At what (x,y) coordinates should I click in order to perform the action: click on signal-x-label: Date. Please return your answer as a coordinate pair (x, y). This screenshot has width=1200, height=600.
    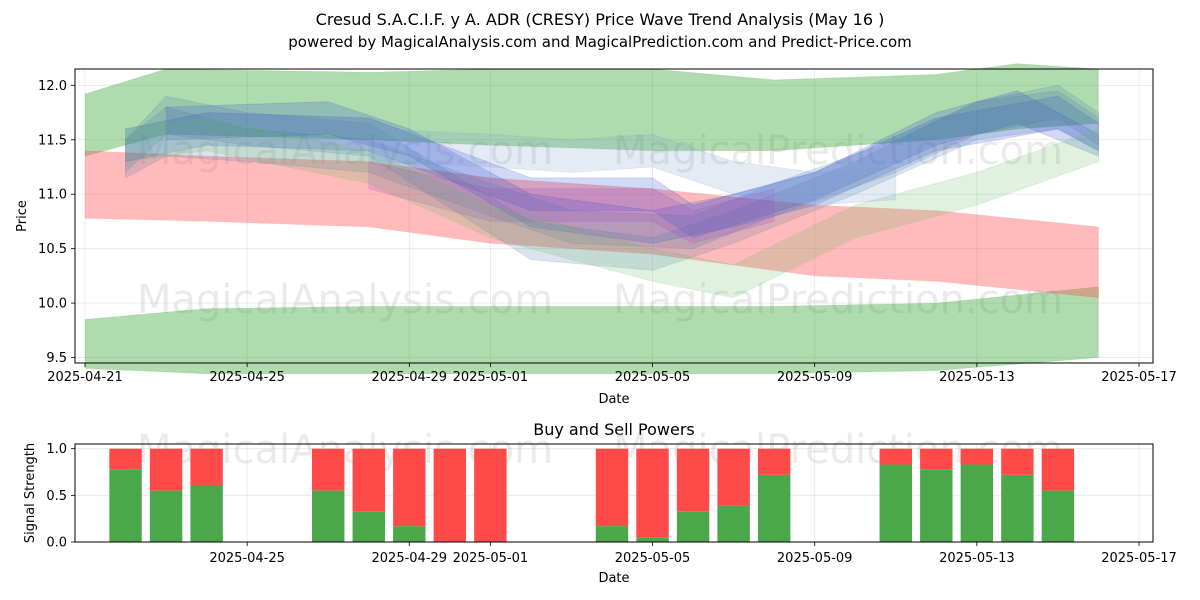
    Looking at the image, I should click on (613, 578).